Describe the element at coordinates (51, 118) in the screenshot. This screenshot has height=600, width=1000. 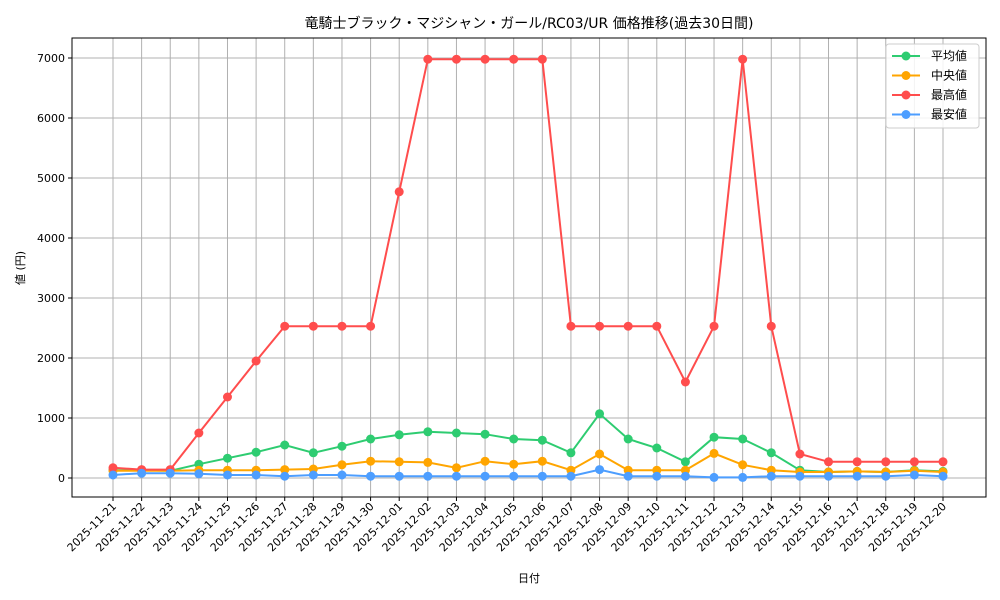
I see `y-tick-label: 6000` at that location.